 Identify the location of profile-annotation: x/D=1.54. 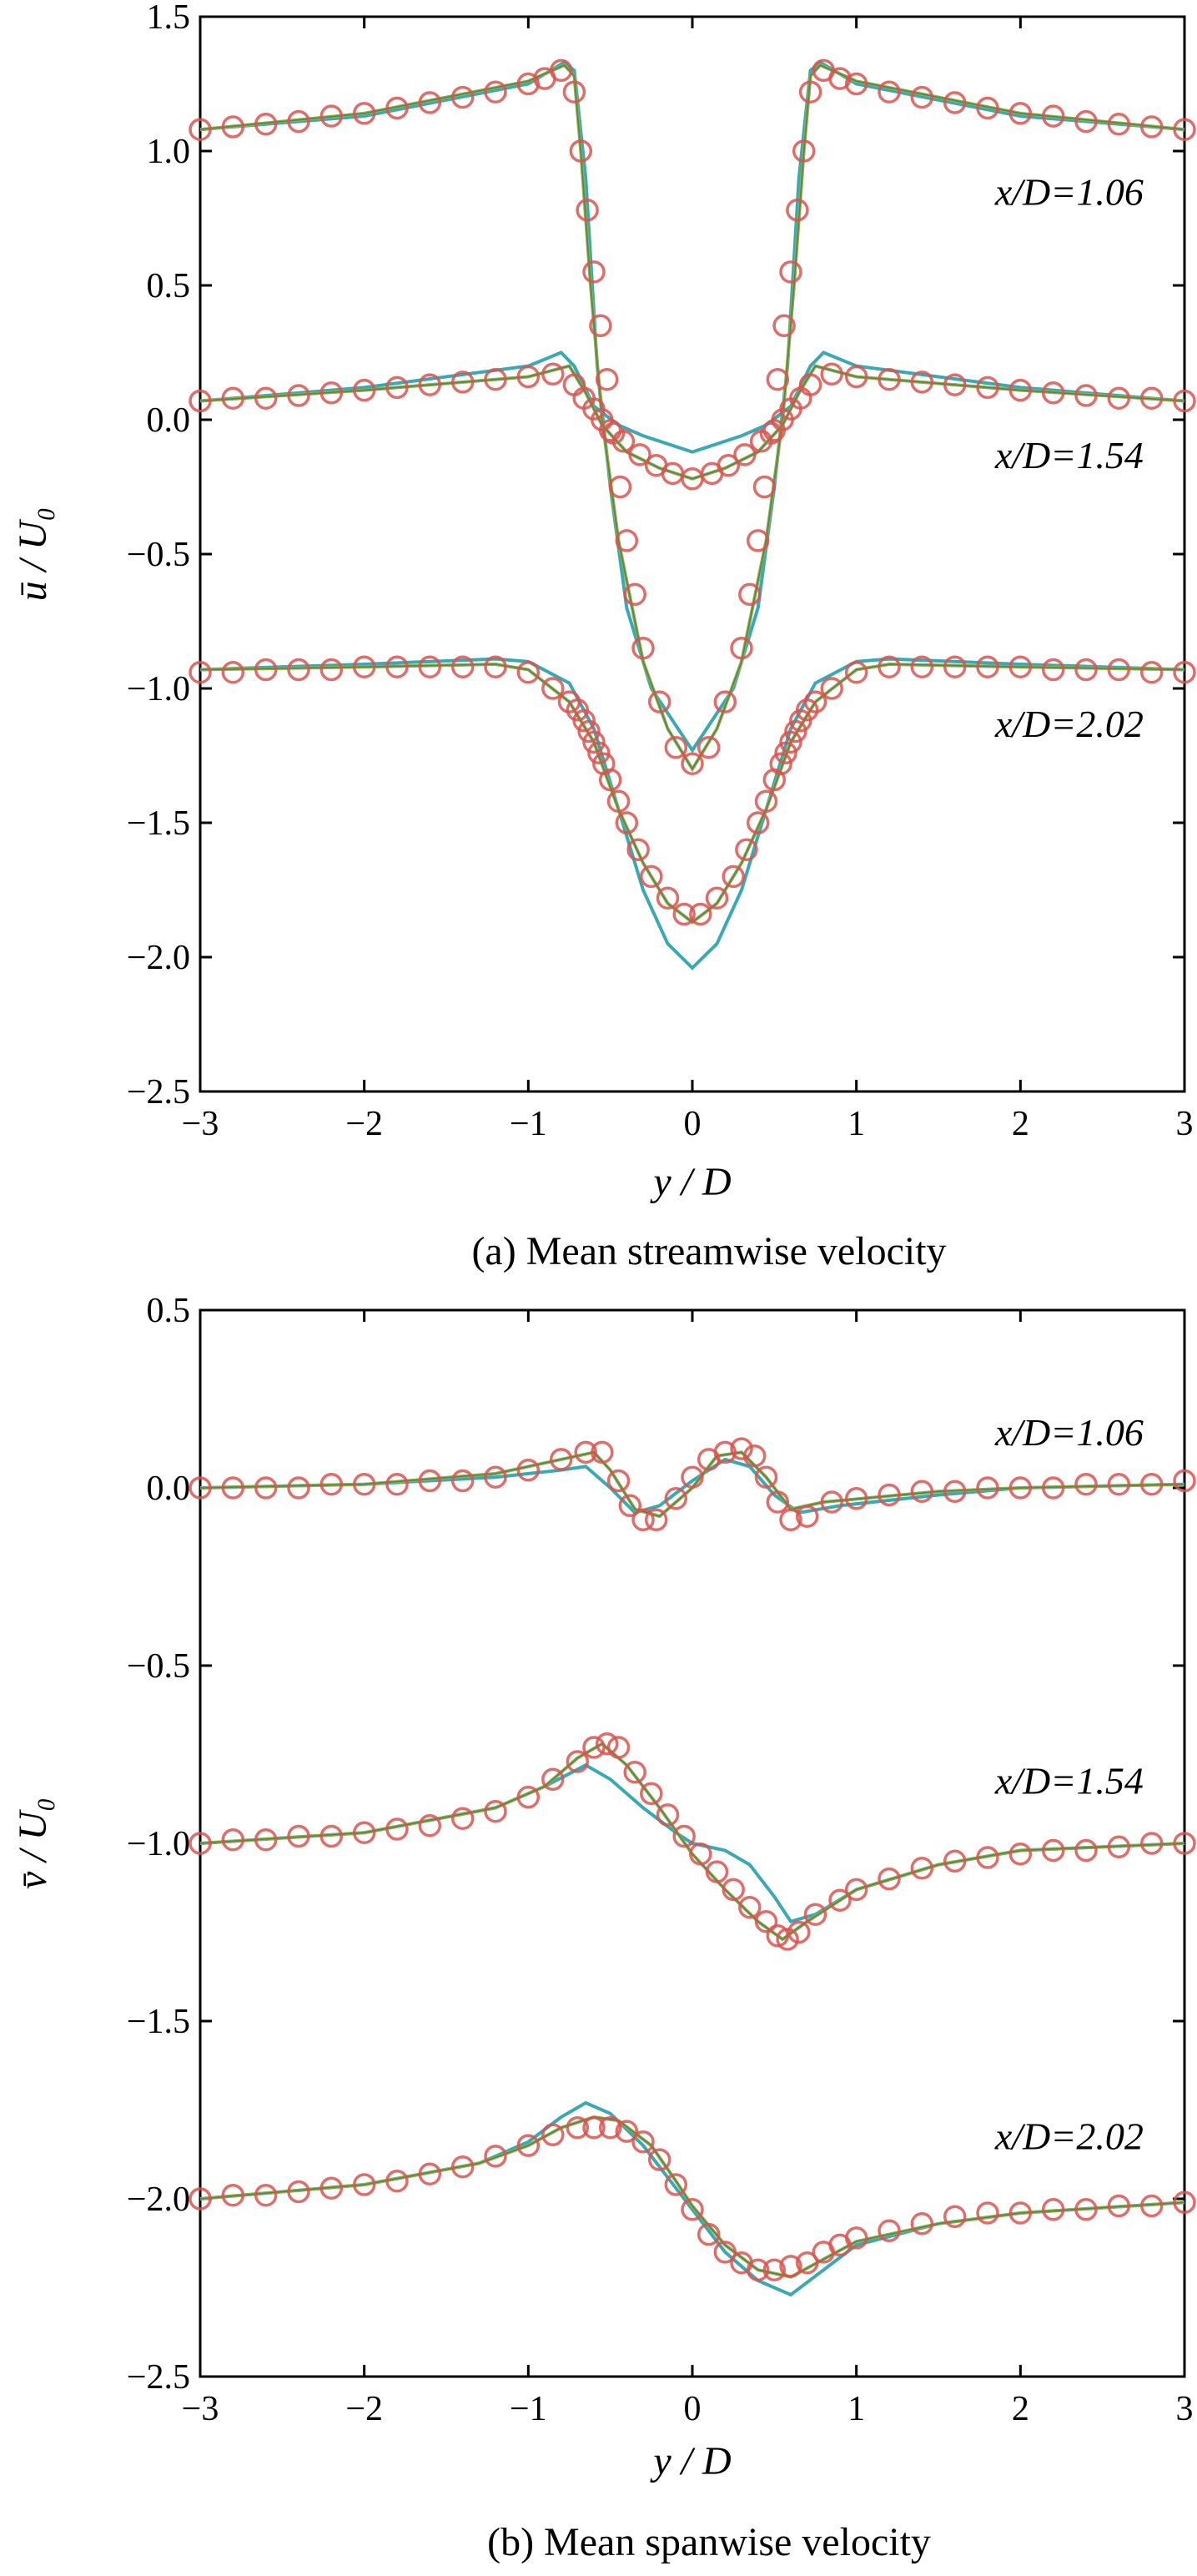
(1069, 455).